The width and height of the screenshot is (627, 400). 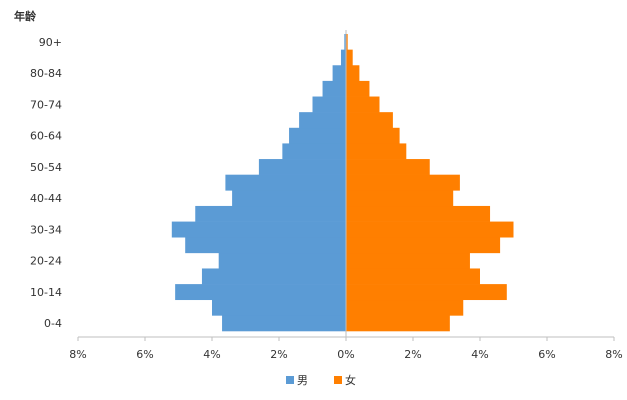 I want to click on bar-male-90+, so click(x=345, y=42).